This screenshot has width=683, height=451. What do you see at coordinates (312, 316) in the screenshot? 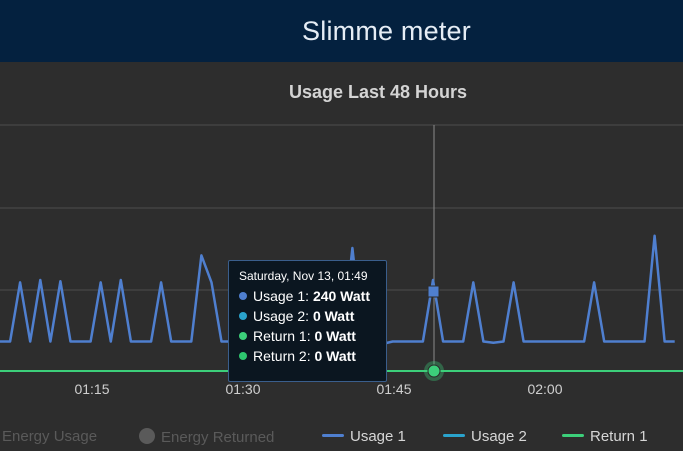
I see `tooltip-row-usage-2: Usage 2: 0 Watt` at bounding box center [312, 316].